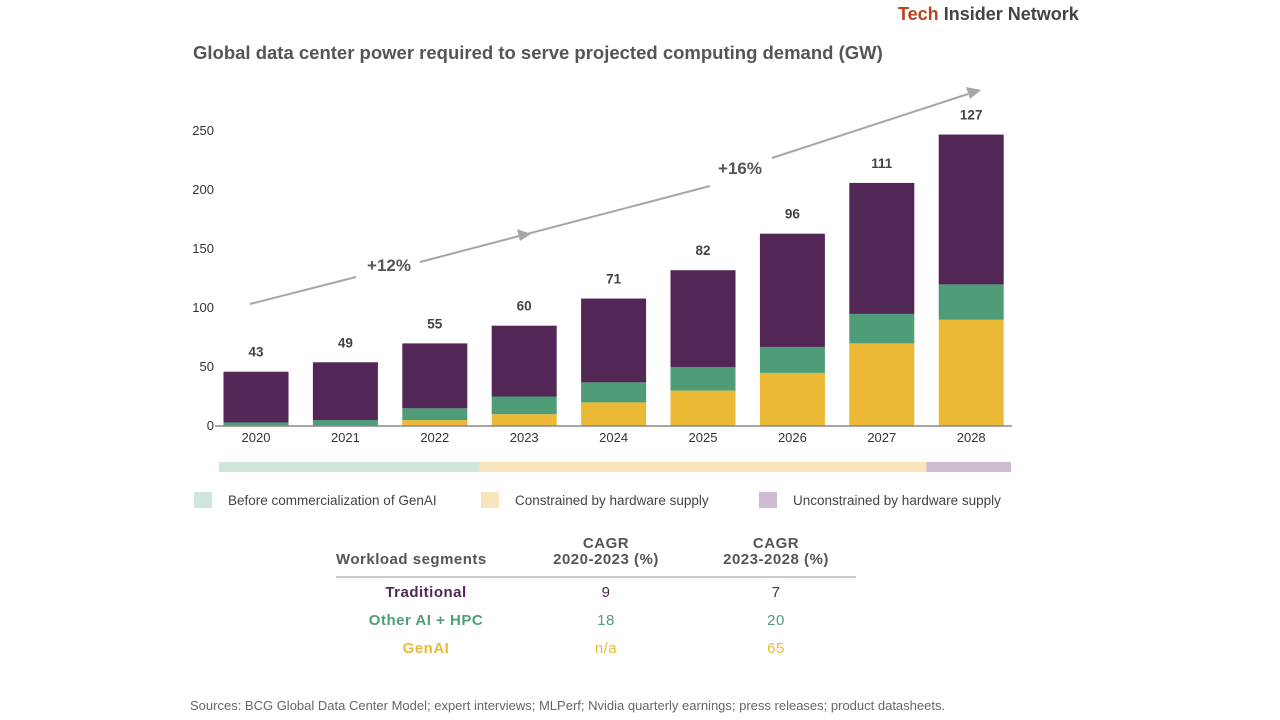 The image size is (1280, 720). What do you see at coordinates (576, 620) in the screenshot?
I see `table-row: Other AI + HPC 18 20` at bounding box center [576, 620].